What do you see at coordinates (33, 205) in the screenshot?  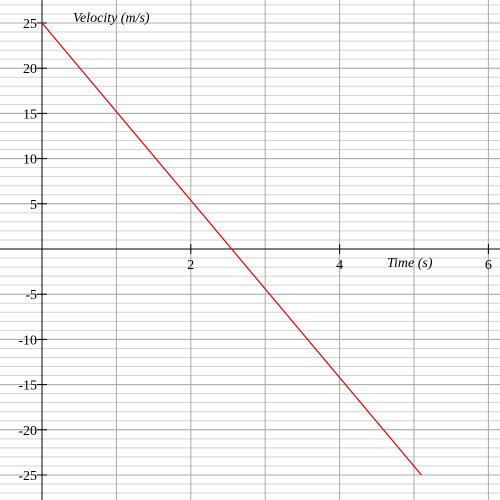 I see `y-tick-label: 5` at bounding box center [33, 205].